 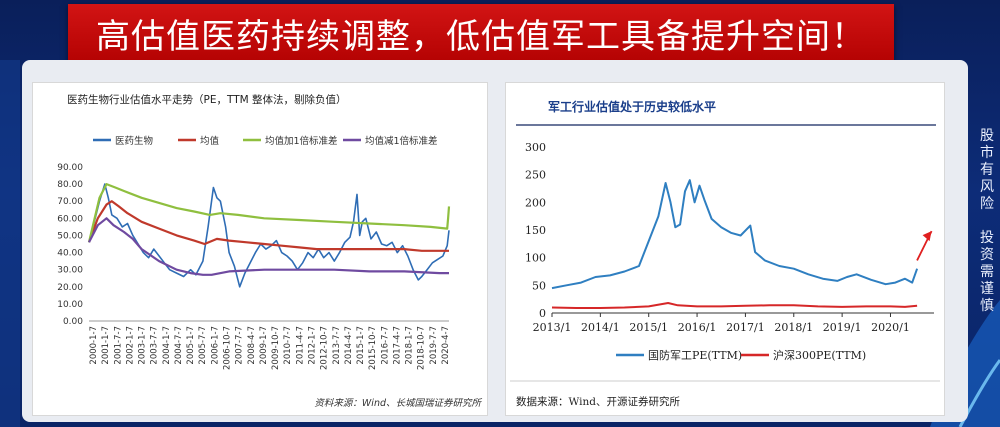 I want to click on y-tick-label: 80.00, so click(x=70, y=185).